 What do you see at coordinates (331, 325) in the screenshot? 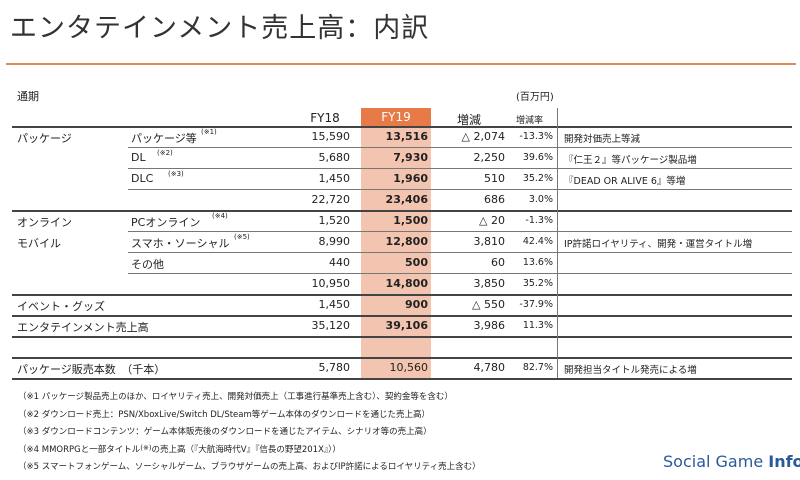
I see `cell-fy18: 35,120` at bounding box center [331, 325].